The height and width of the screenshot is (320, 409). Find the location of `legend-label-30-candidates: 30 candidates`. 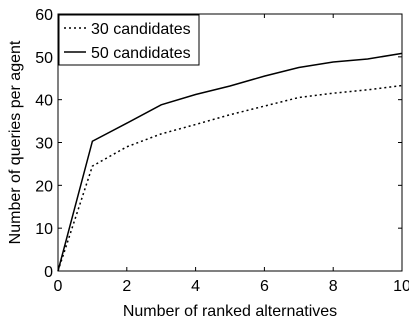

legend-label-30-candidates: 30 candidates is located at coordinates (141, 29).